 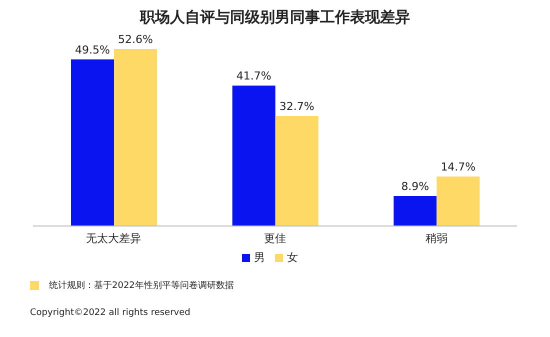 I want to click on data-label: 41.7%, so click(x=254, y=76).